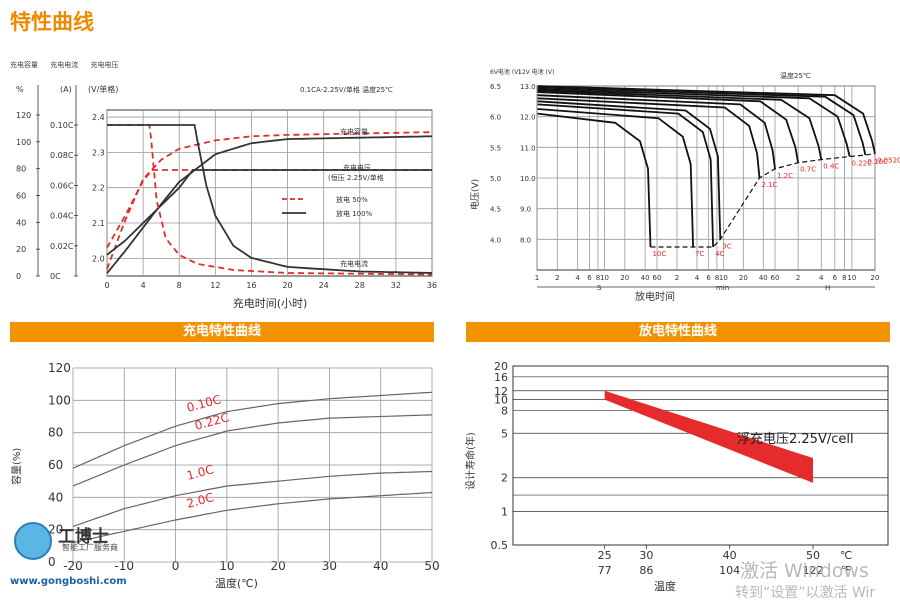 This screenshot has height=602, width=900. I want to click on charge-x-tick: 4, so click(143, 285).